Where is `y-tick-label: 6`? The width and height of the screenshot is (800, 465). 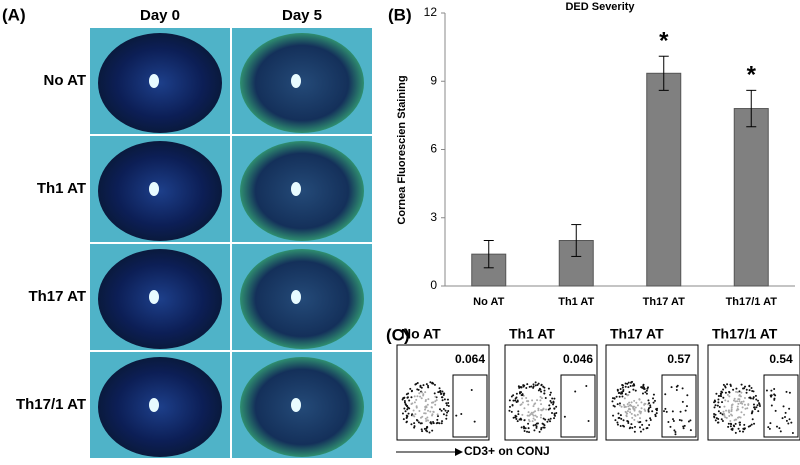 y-tick-label: 6 is located at coordinates (433, 149).